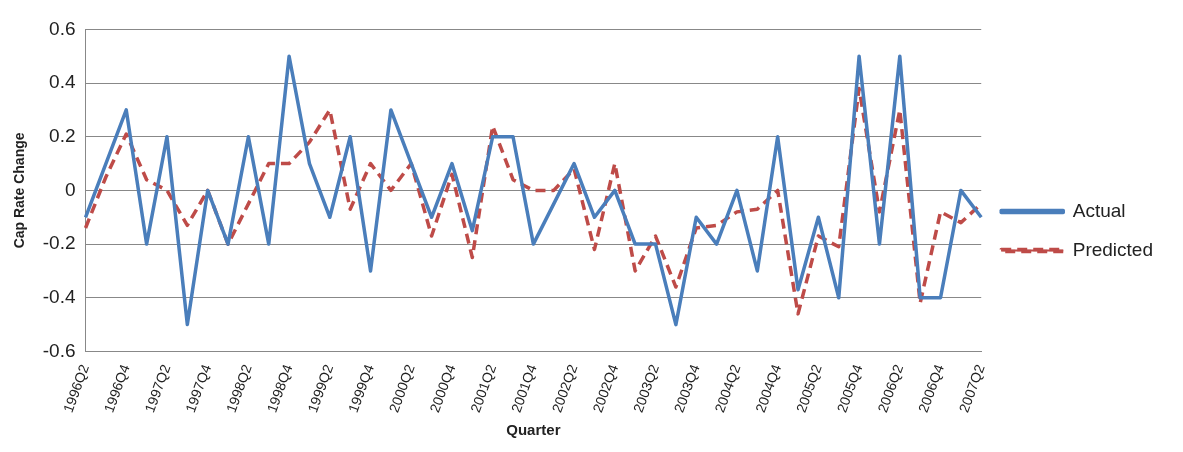  Describe the element at coordinates (59, 243) in the screenshot. I see `y-tick-label: -0.2` at that location.